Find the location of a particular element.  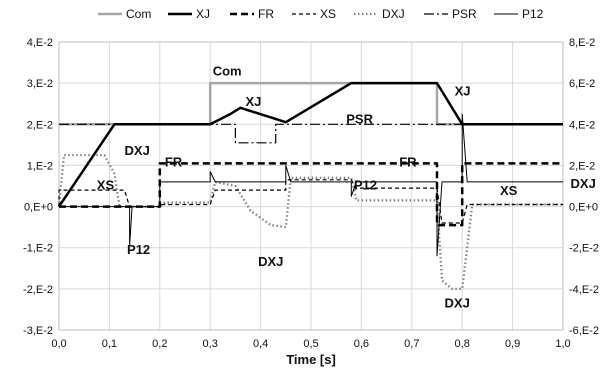

annotation-com: Com is located at coordinates (227, 71).